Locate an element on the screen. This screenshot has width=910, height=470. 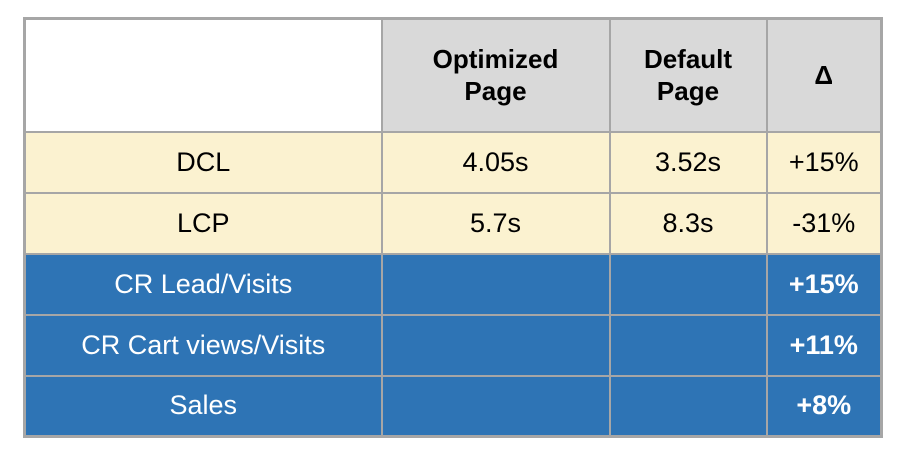
table-row-sales: Sales +8% is located at coordinates (453, 406).